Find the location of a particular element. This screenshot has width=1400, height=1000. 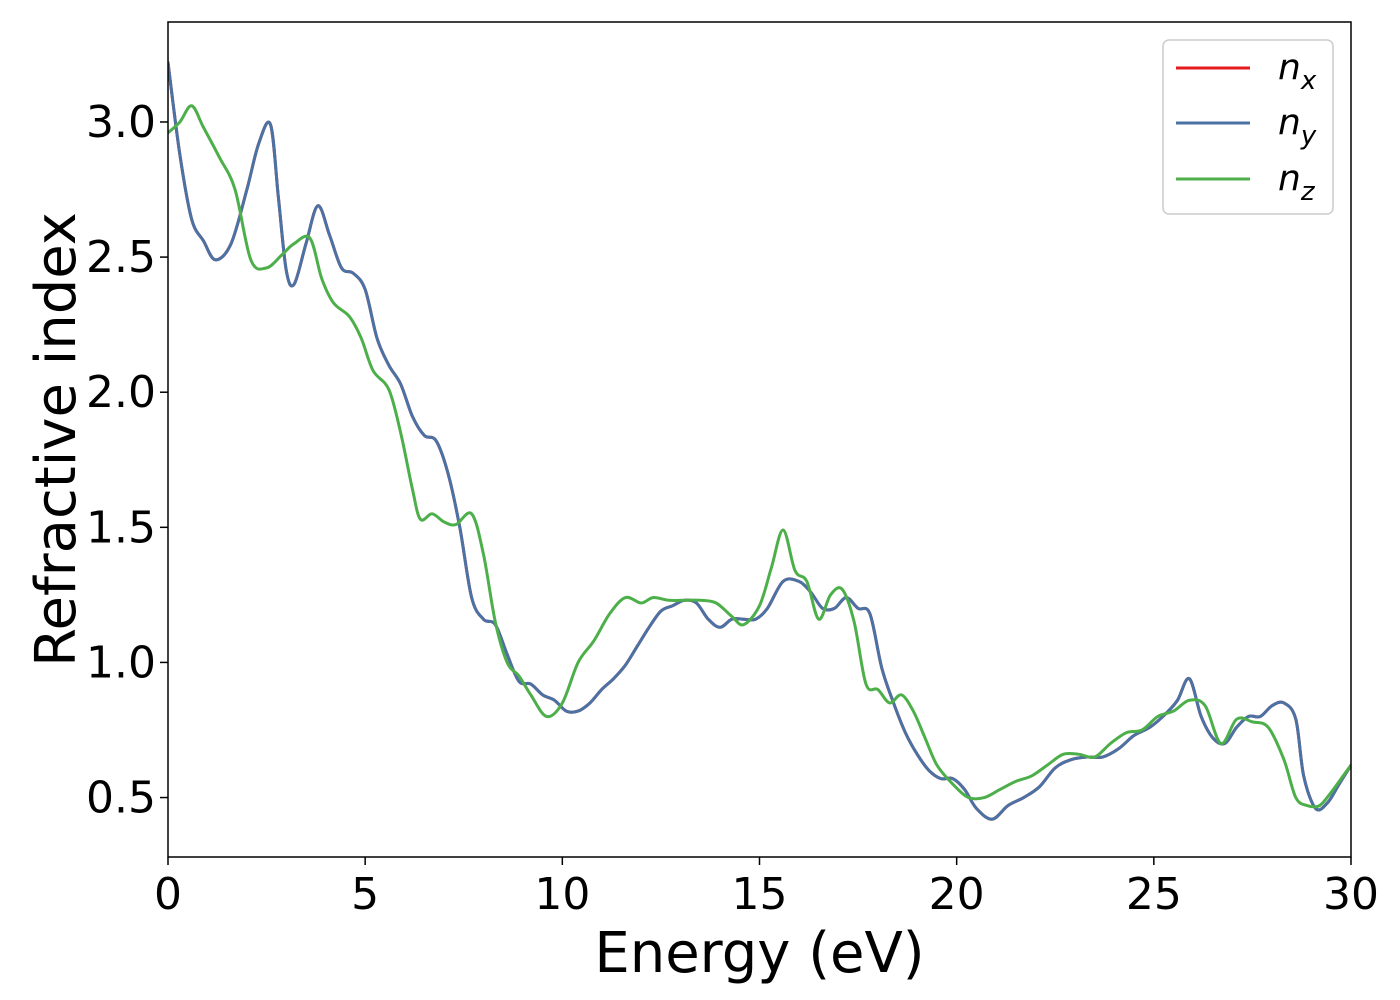

legend-label-y: ny is located at coordinates (1297, 126).